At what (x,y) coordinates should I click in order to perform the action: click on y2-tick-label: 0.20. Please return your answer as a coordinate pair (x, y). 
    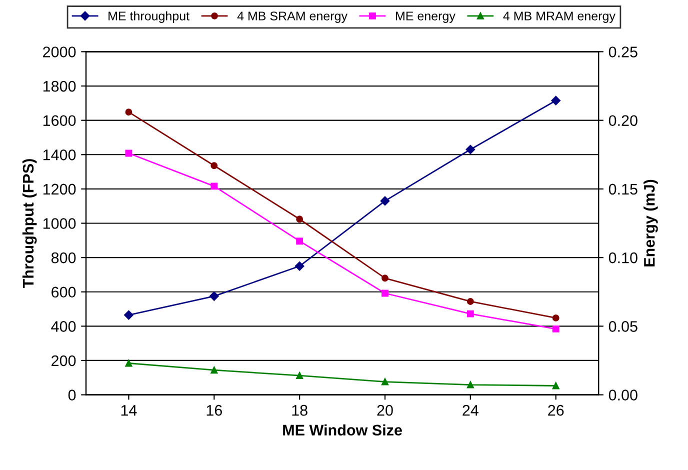
    Looking at the image, I should click on (623, 120).